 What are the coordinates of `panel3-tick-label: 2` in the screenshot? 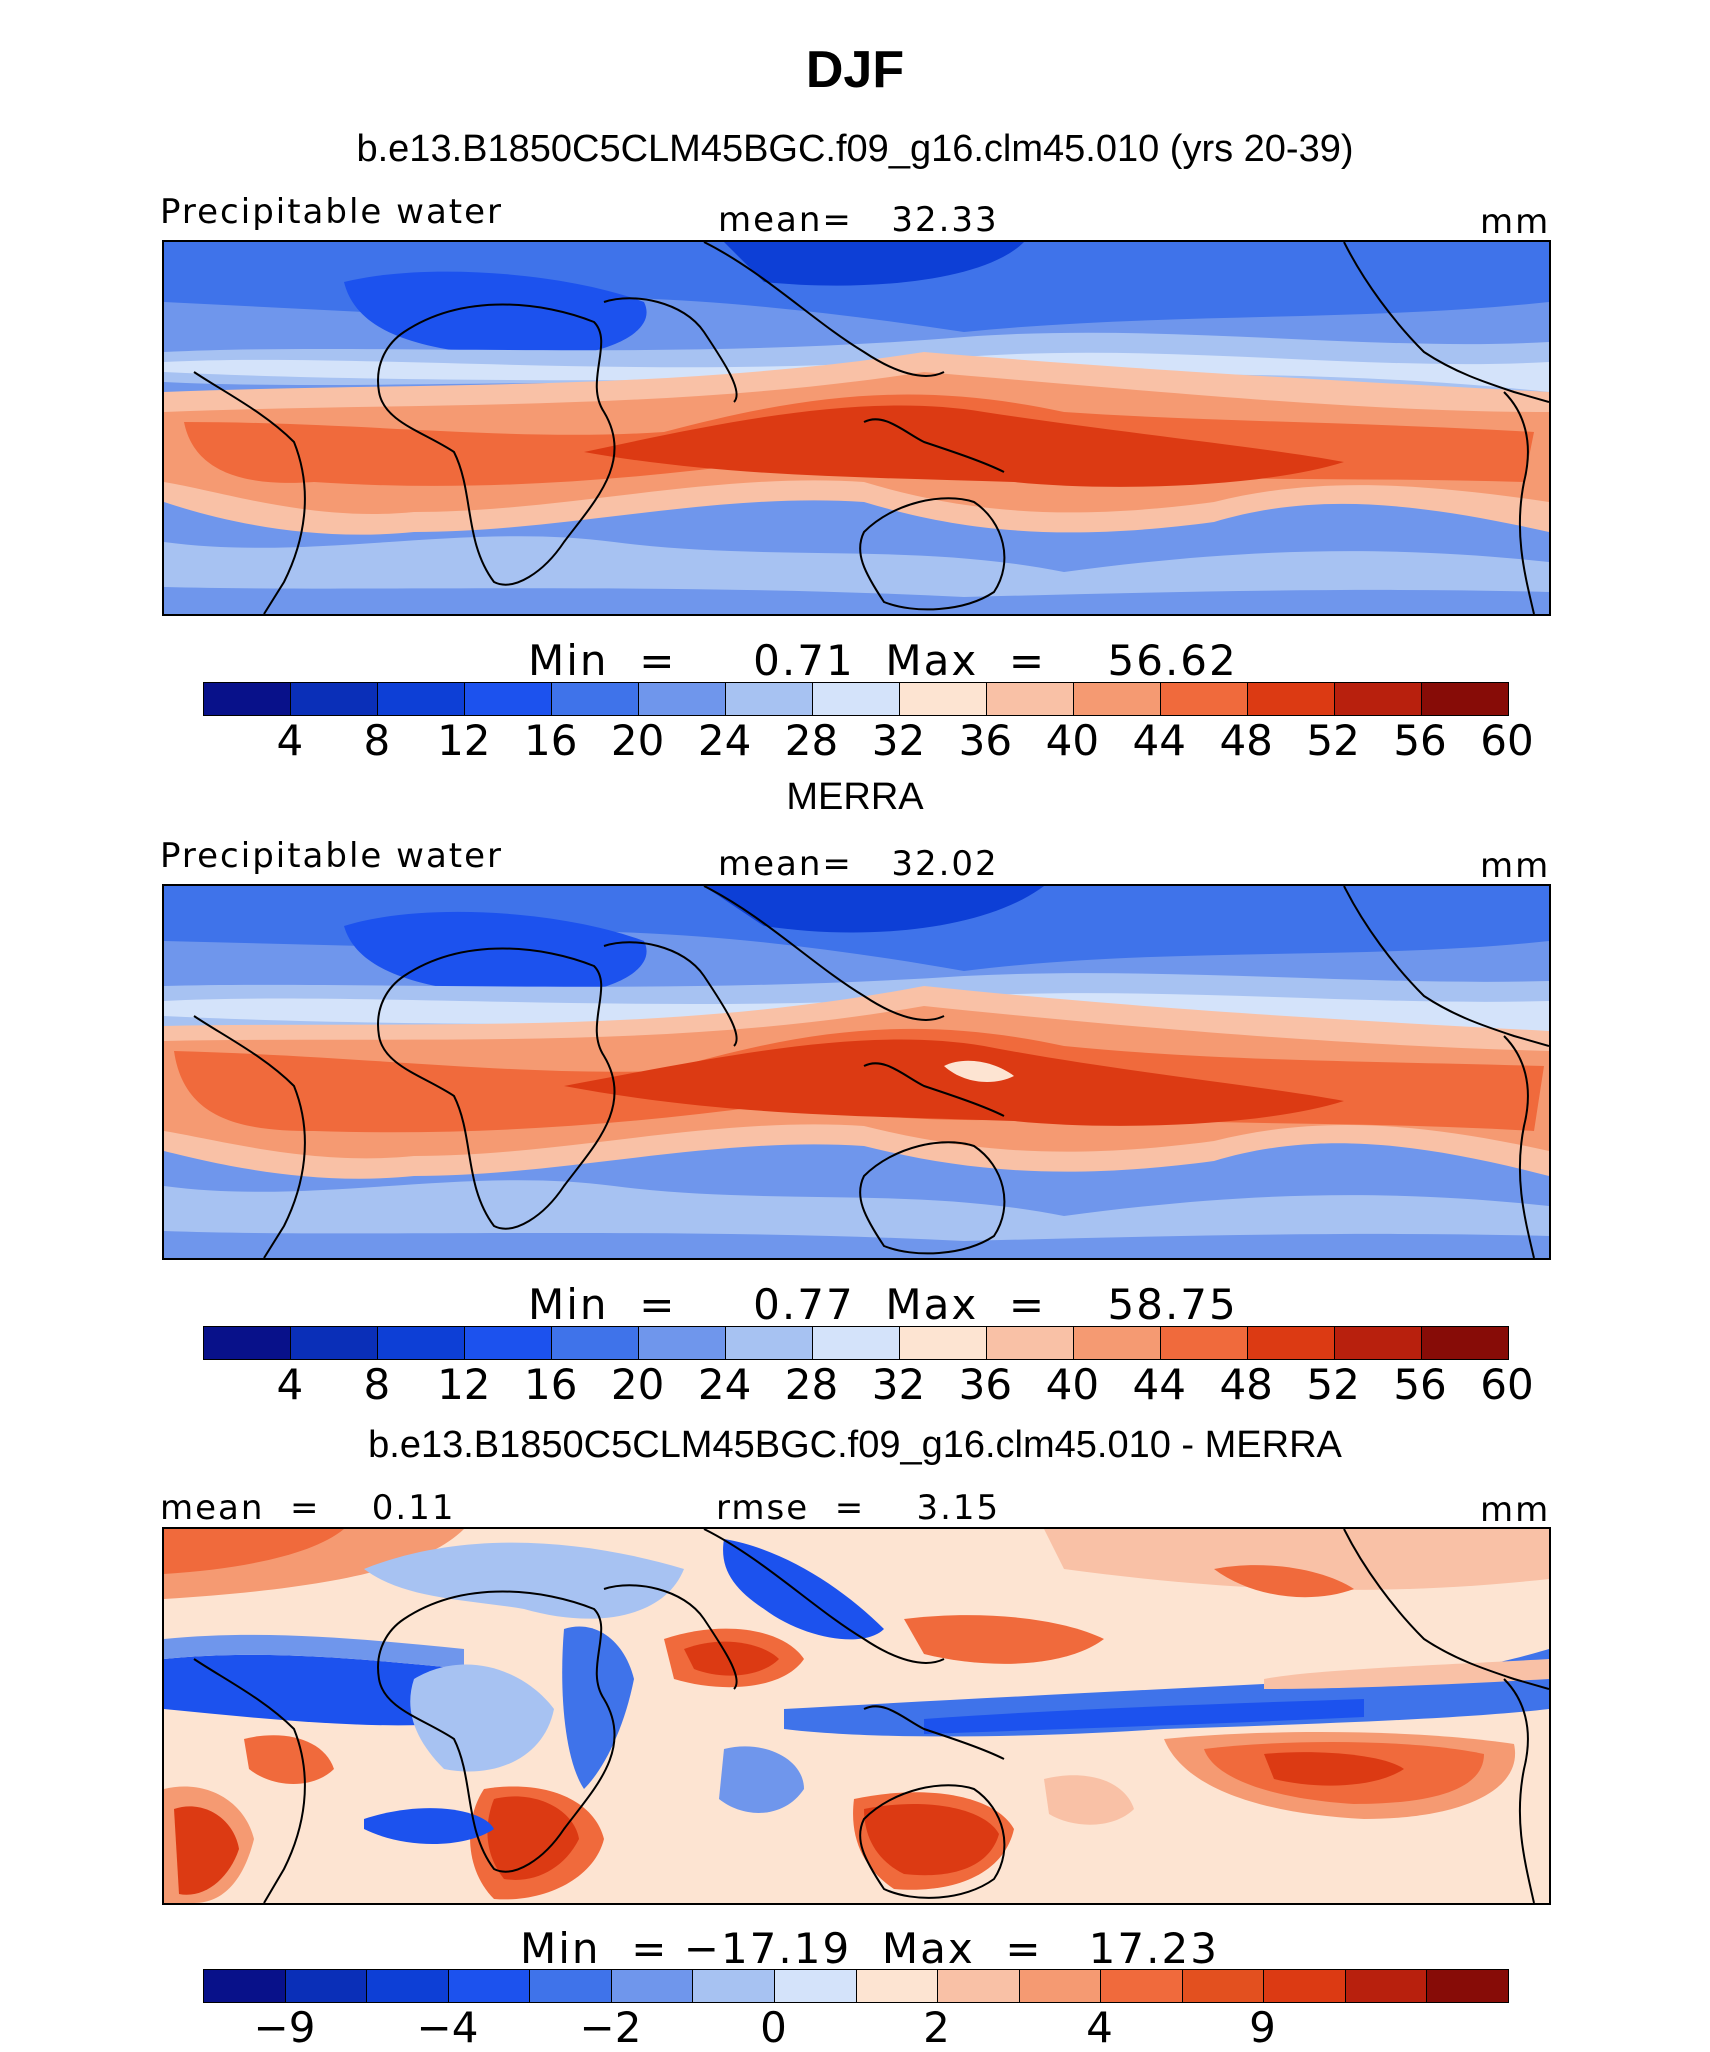 It's located at (936, 2027).